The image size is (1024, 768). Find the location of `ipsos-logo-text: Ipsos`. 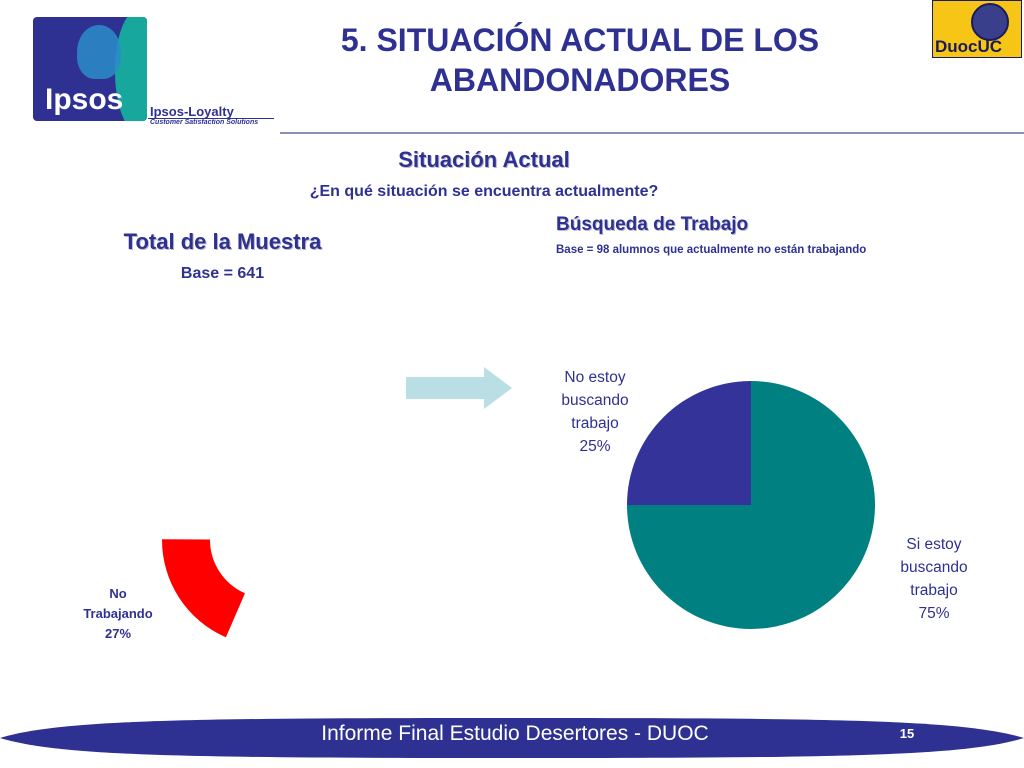

ipsos-logo-text: Ipsos is located at coordinates (84, 99).